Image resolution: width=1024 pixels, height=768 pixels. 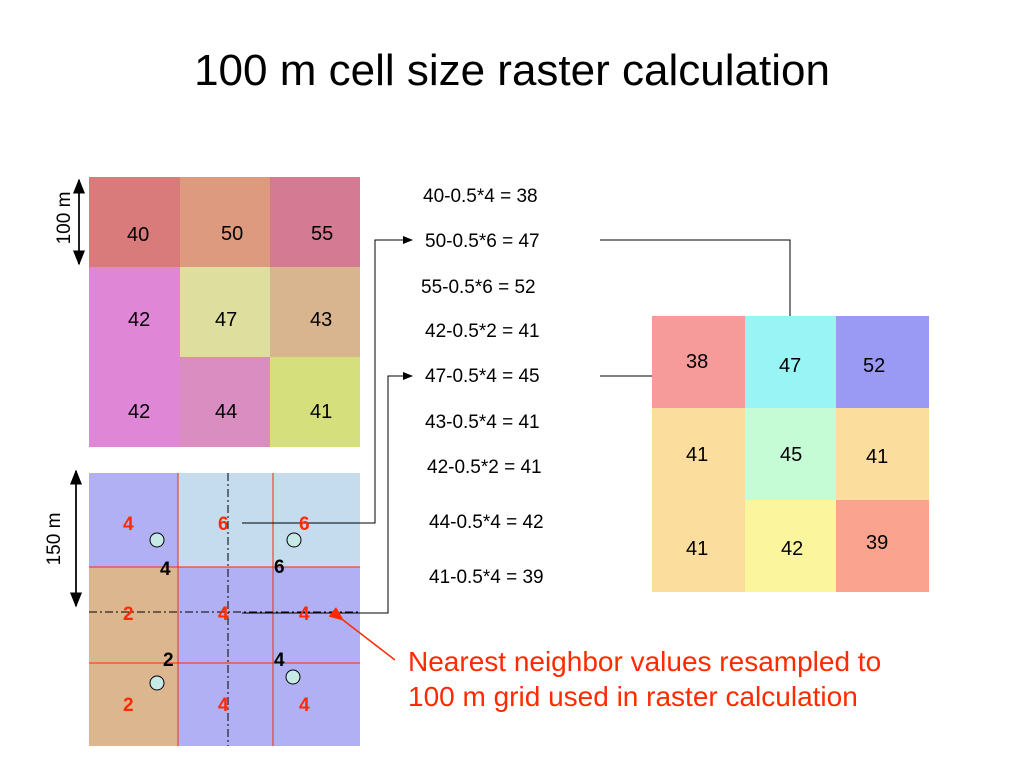 I want to click on grid150-red-lines, so click(x=224, y=609).